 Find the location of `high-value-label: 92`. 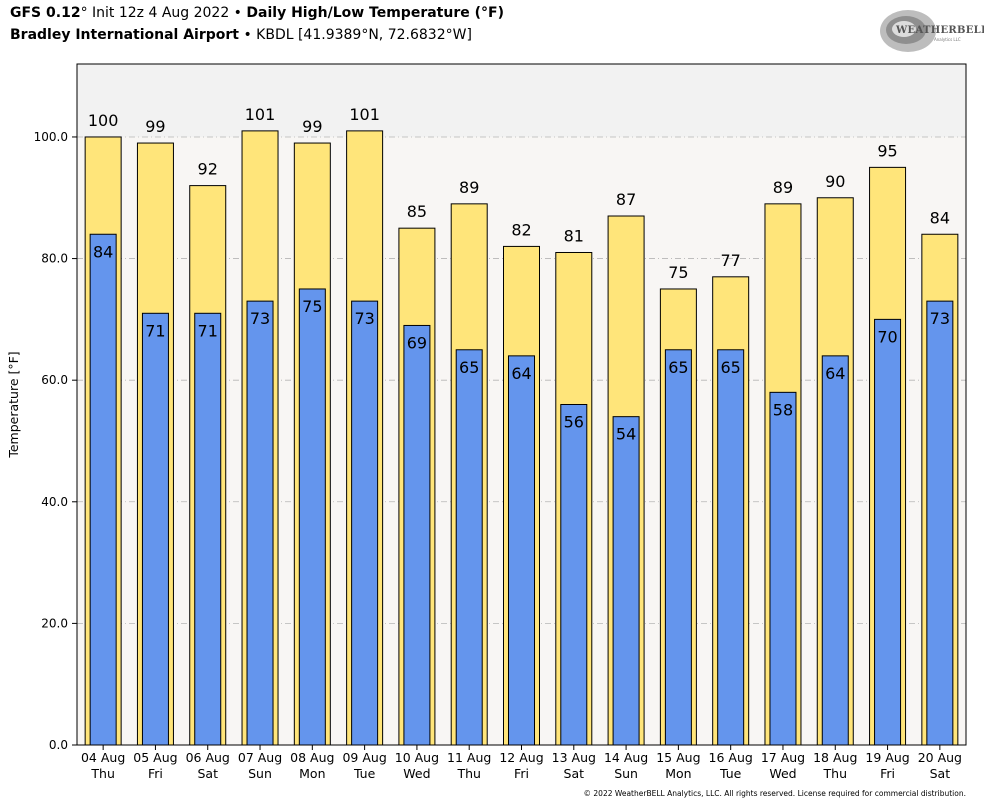

high-value-label: 92 is located at coordinates (208, 169).